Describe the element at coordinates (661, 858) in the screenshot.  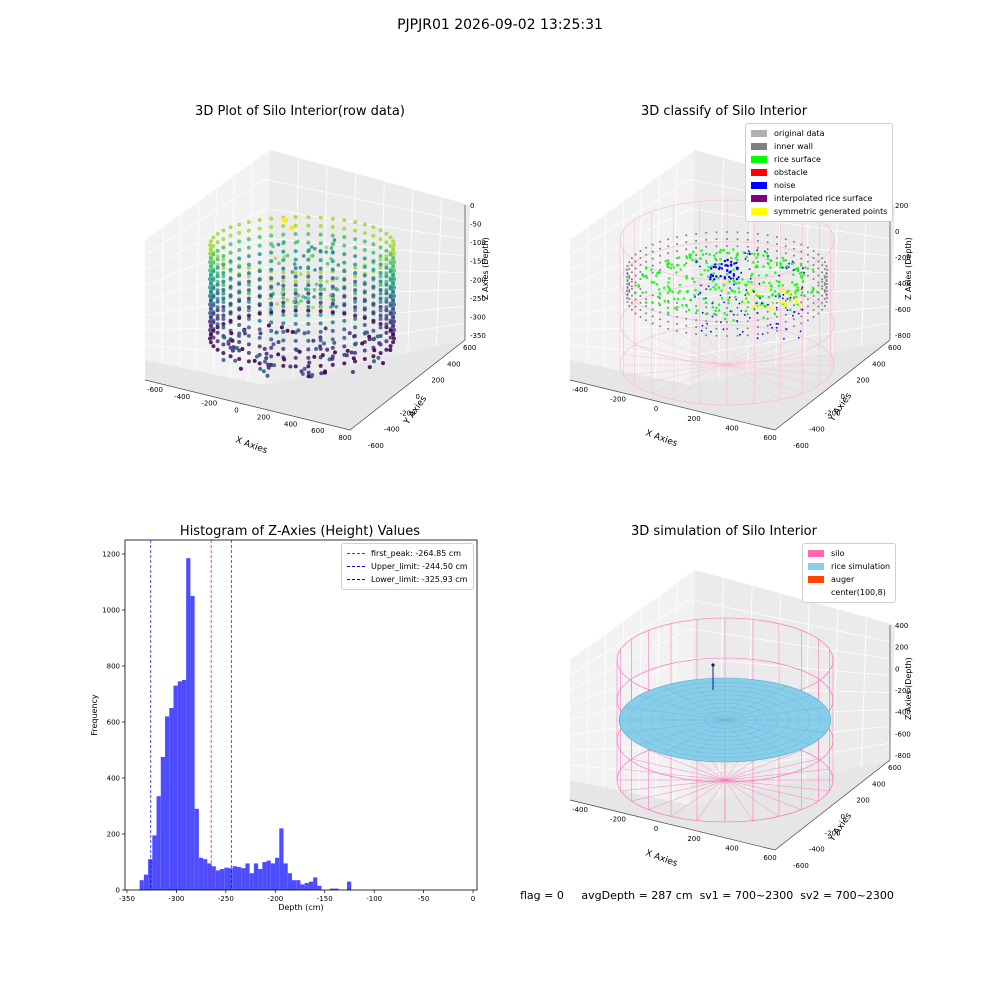
I see `panel4-x-label: X Axies` at that location.